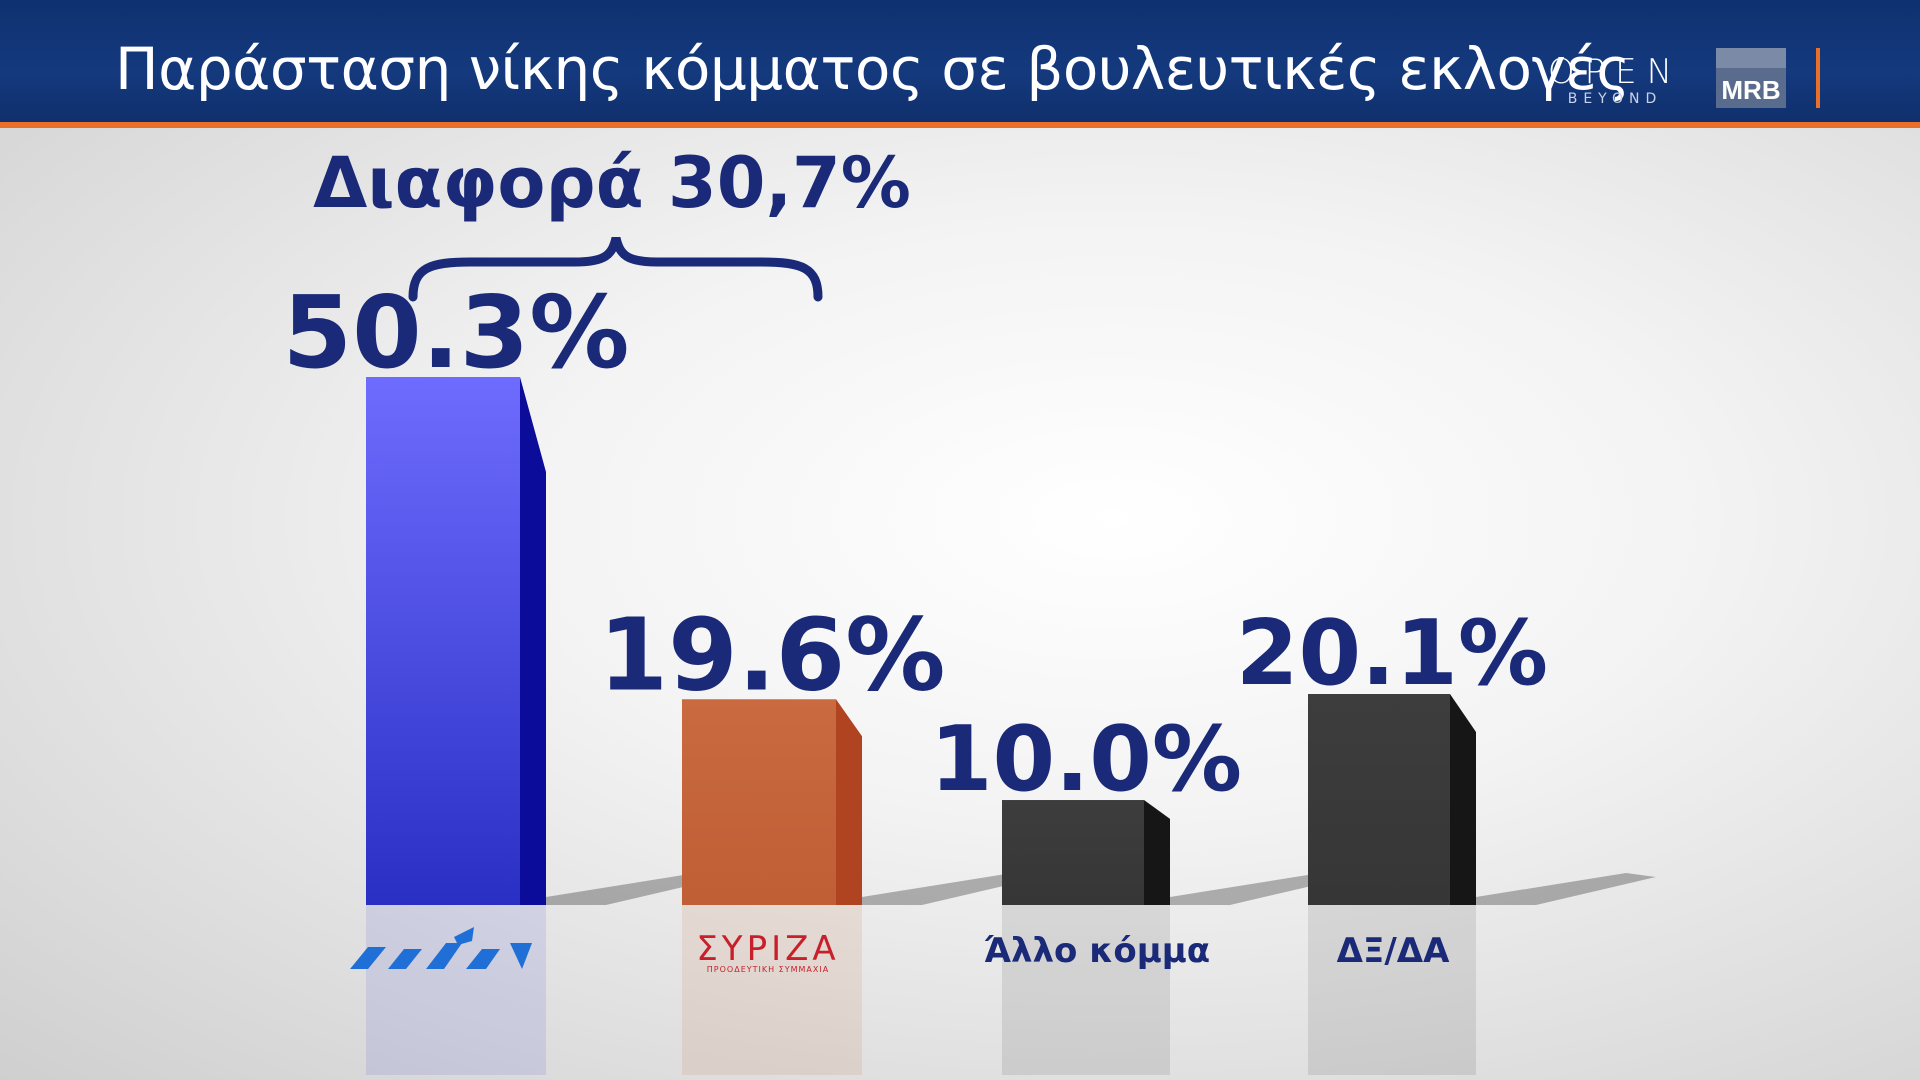  What do you see at coordinates (456, 332) in the screenshot?
I see `value-label-0: 50.3%` at bounding box center [456, 332].